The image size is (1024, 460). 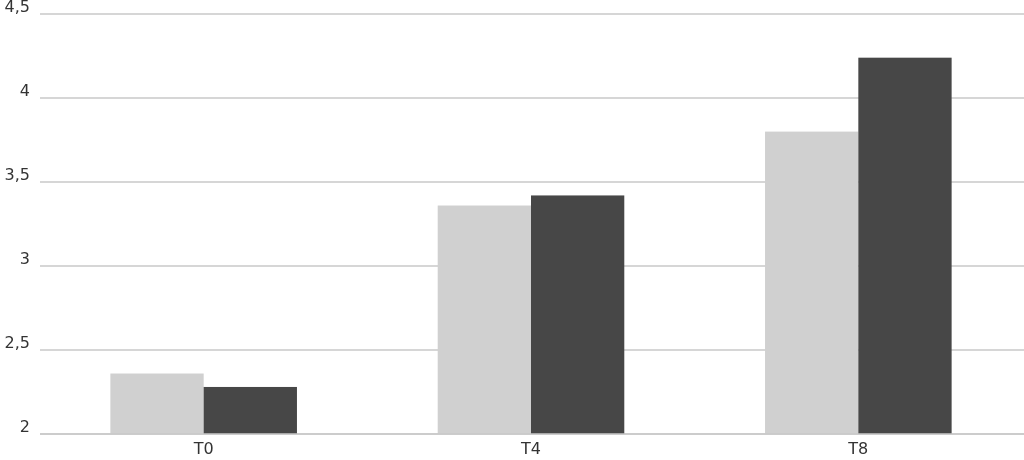 What do you see at coordinates (17, 175) in the screenshot?
I see `y-tick-label: 3,5` at bounding box center [17, 175].